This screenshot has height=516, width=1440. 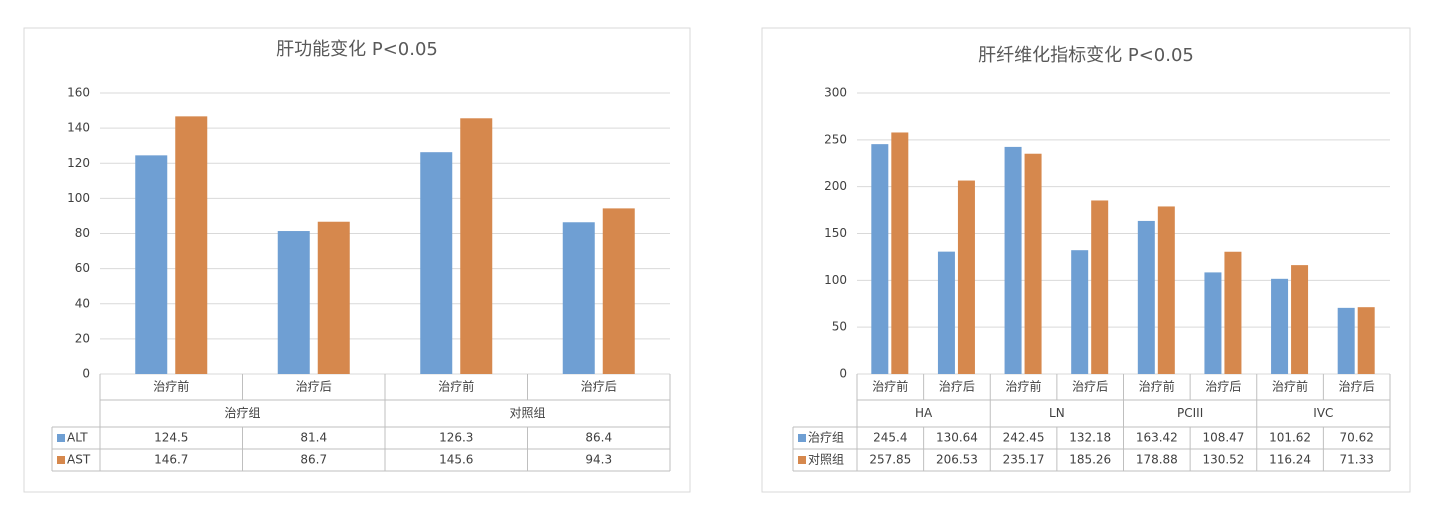 I want to click on y-tick-label: 80, so click(x=82, y=233).